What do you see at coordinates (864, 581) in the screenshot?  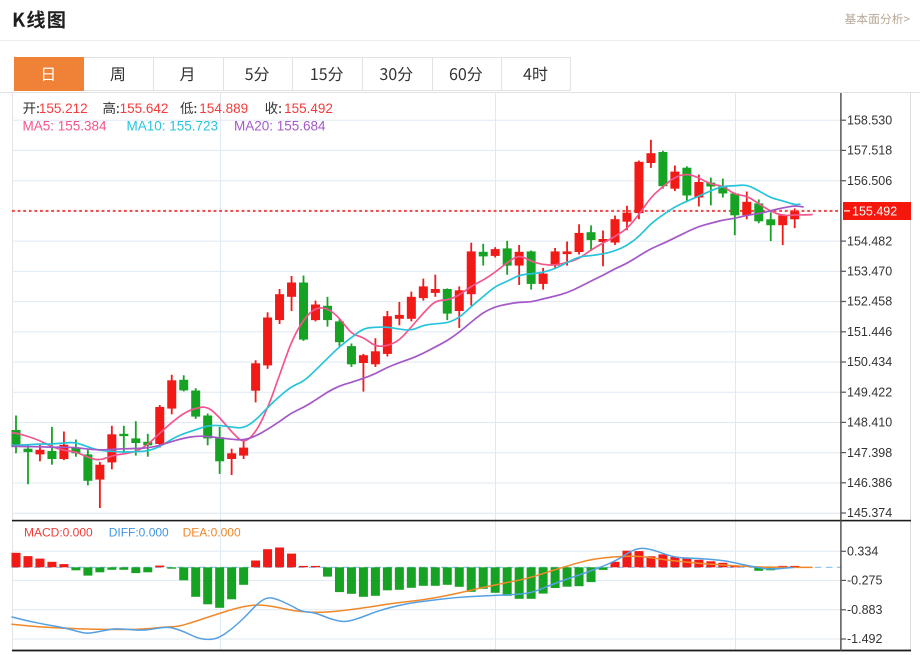 I see `svg-text: -0.275` at bounding box center [864, 581].